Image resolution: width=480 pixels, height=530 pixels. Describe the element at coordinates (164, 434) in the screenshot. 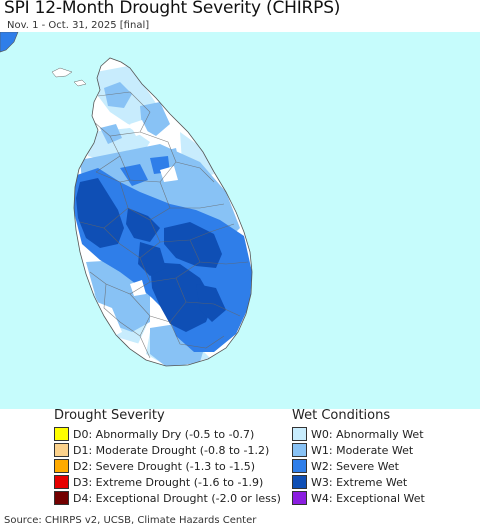

I see `legend-label-d0: D0: Abnormally Dry (-0.5 to -0.7)` at that location.